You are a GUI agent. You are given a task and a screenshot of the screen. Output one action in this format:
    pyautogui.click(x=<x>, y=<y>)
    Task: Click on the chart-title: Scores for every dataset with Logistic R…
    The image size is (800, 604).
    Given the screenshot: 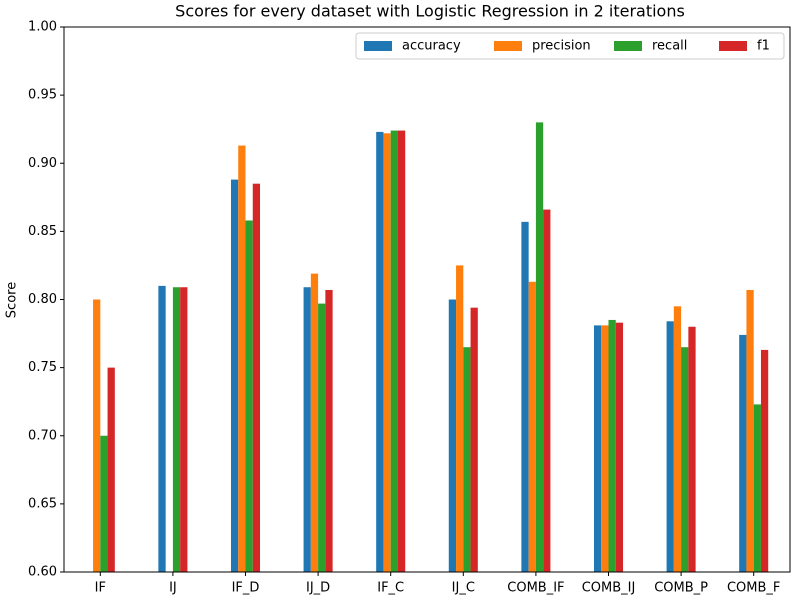 What is the action you would take?
    pyautogui.click(x=430, y=11)
    